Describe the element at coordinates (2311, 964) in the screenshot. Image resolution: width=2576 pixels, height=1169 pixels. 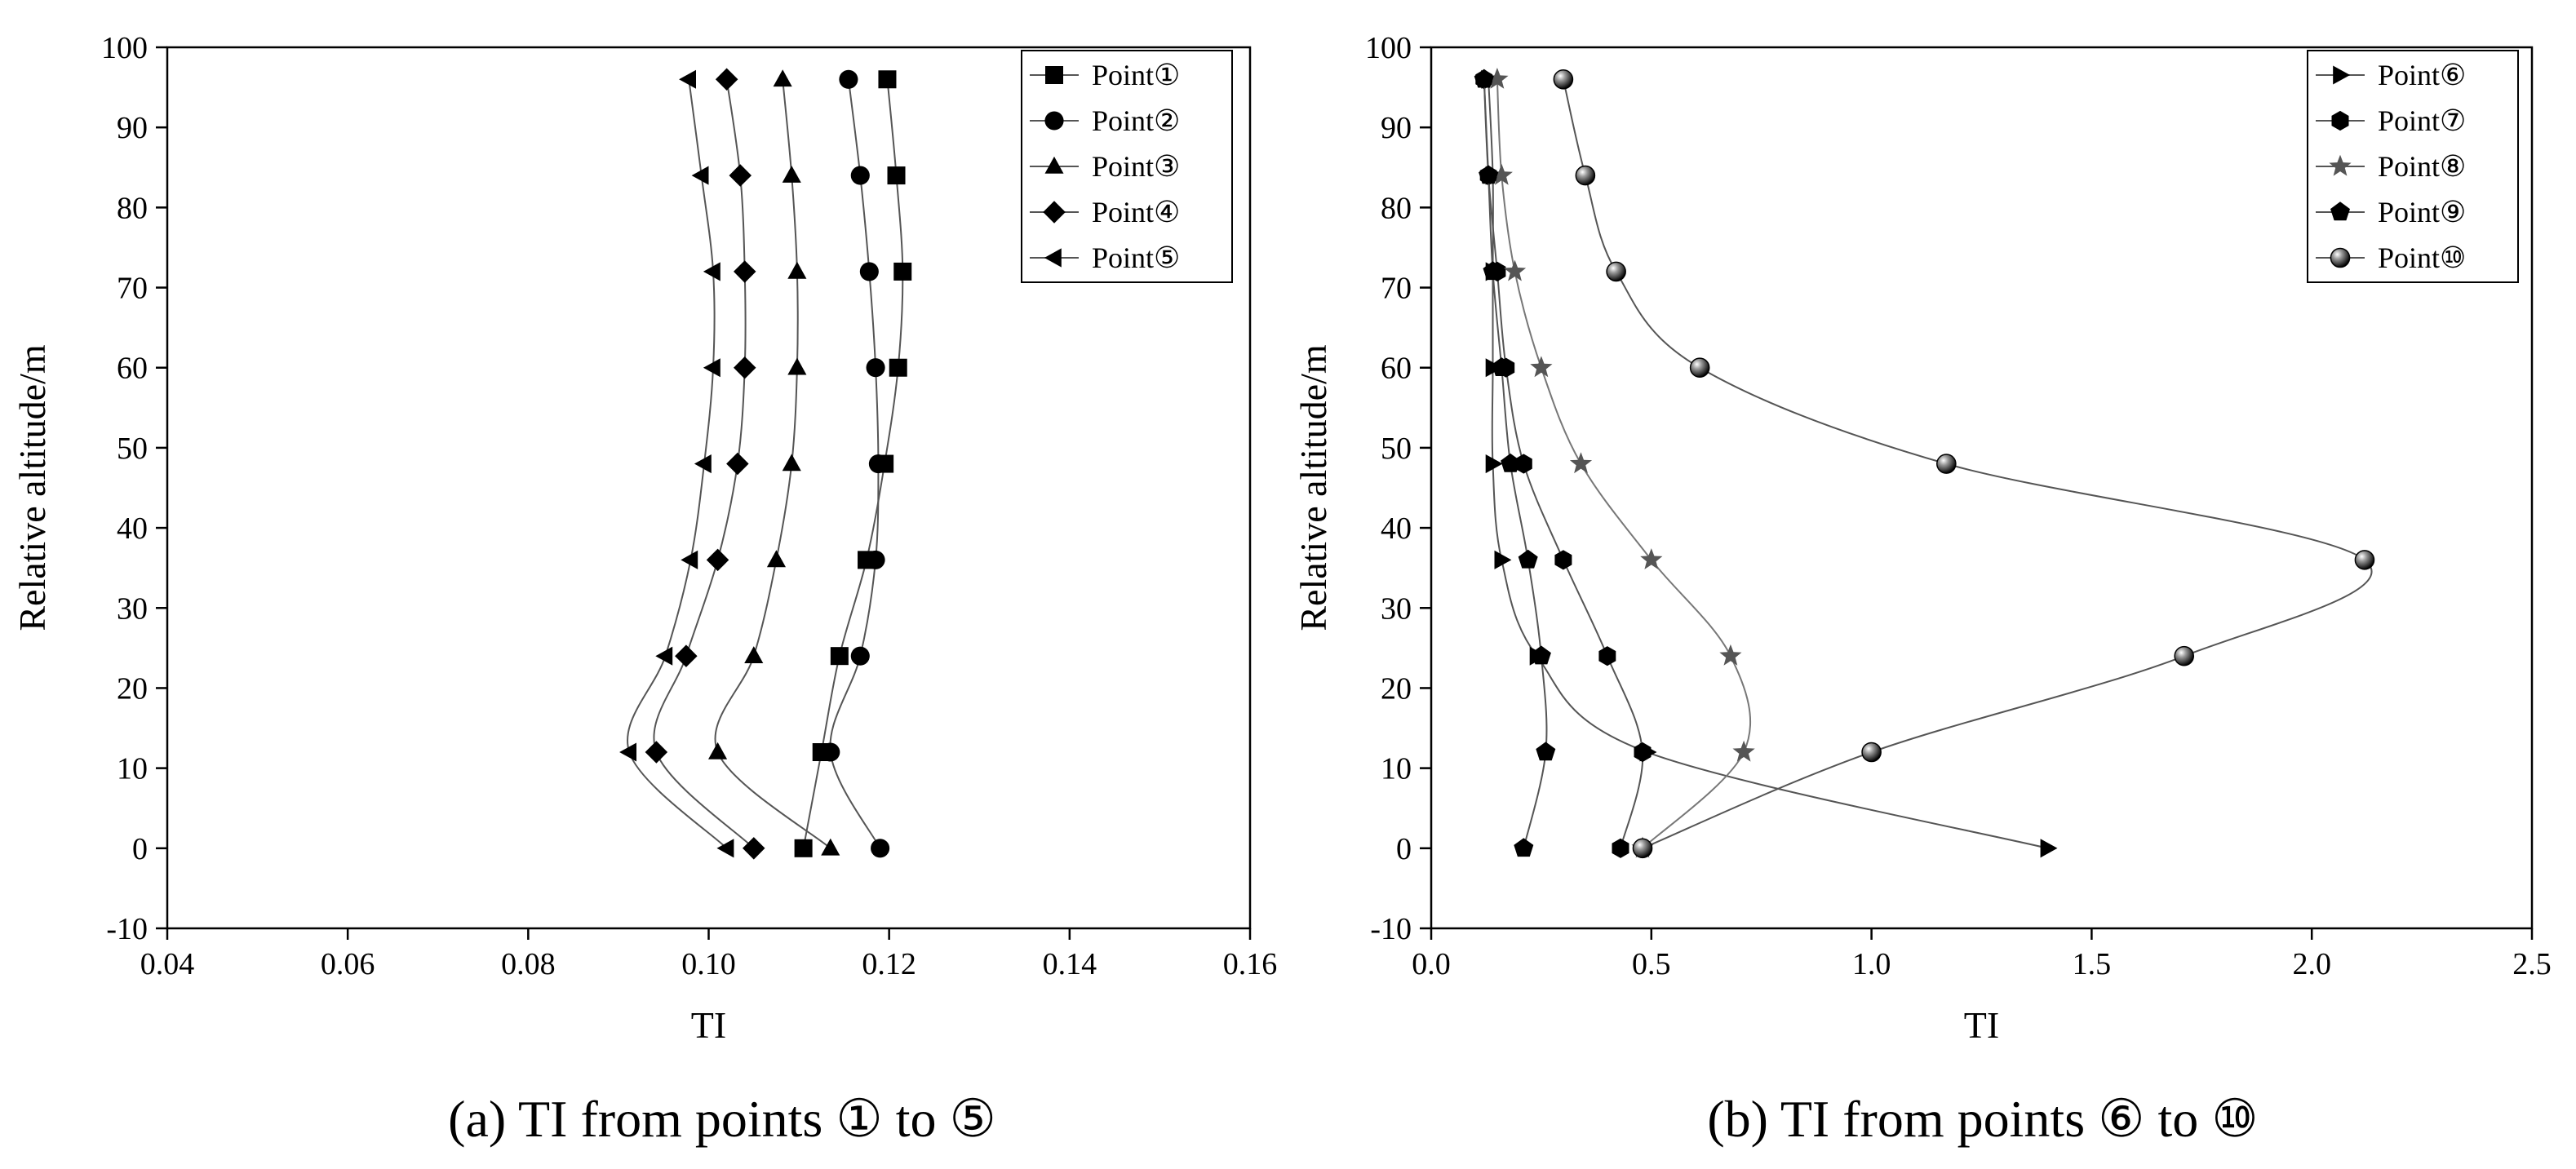
I see `x-tick-label: 2.0` at that location.